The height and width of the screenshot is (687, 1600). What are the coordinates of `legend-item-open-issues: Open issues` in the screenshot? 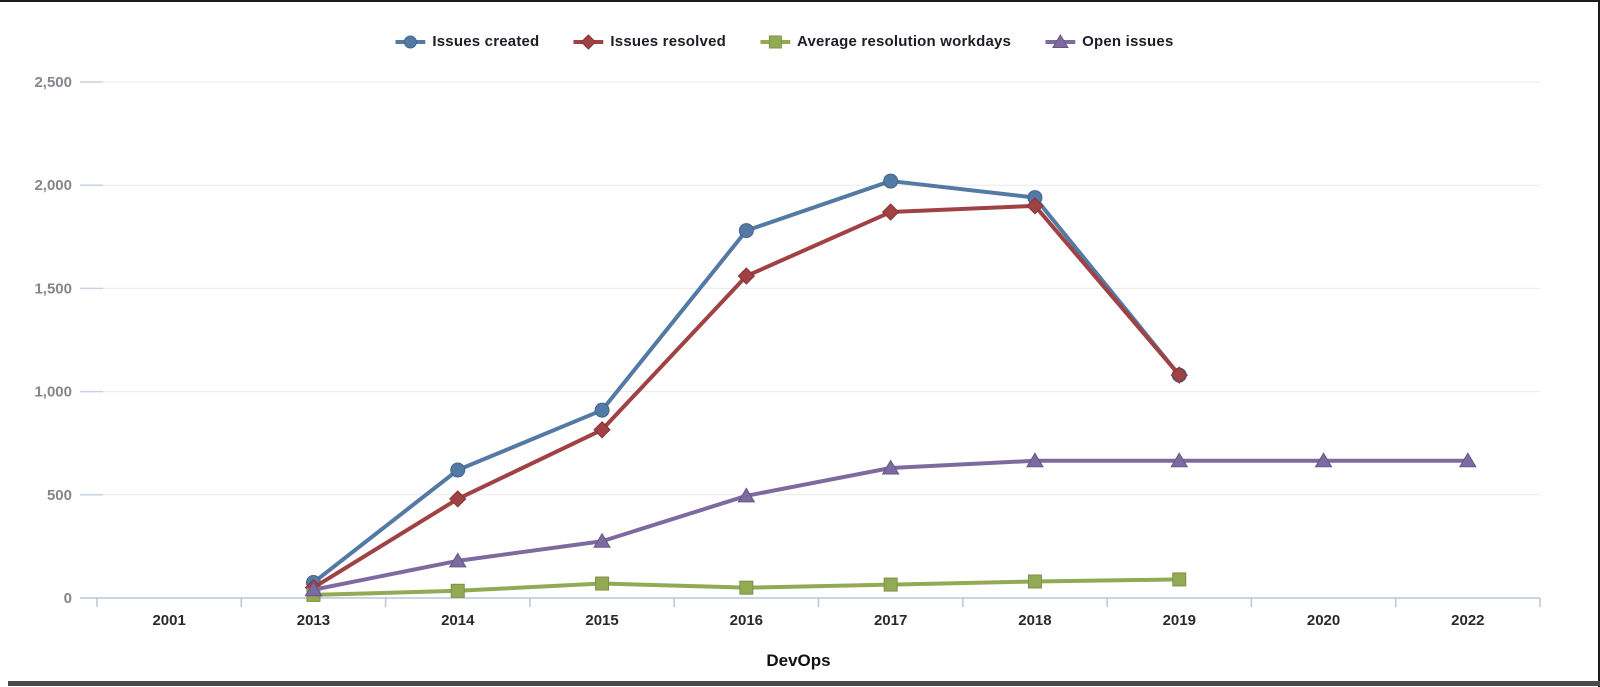 It's located at (1109, 41).